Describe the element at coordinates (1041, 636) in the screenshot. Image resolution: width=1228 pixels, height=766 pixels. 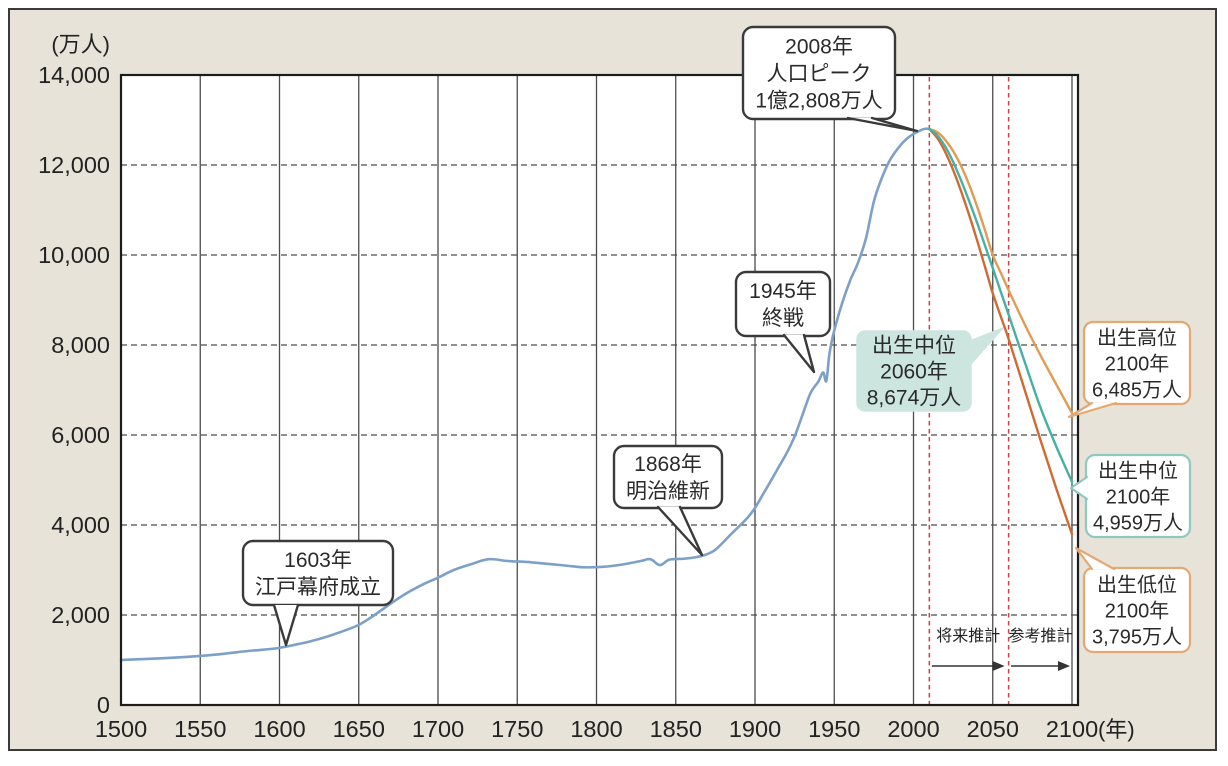
I see `range-arrow-1-label: 参考推計` at that location.